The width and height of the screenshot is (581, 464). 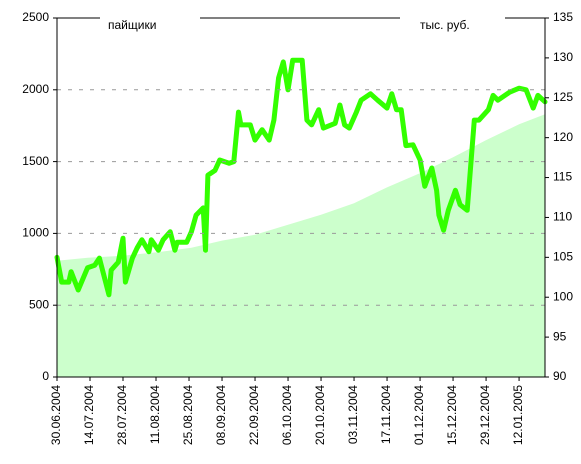 What do you see at coordinates (188, 415) in the screenshot?
I see `x-tick-label: 25.08.2004` at bounding box center [188, 415].